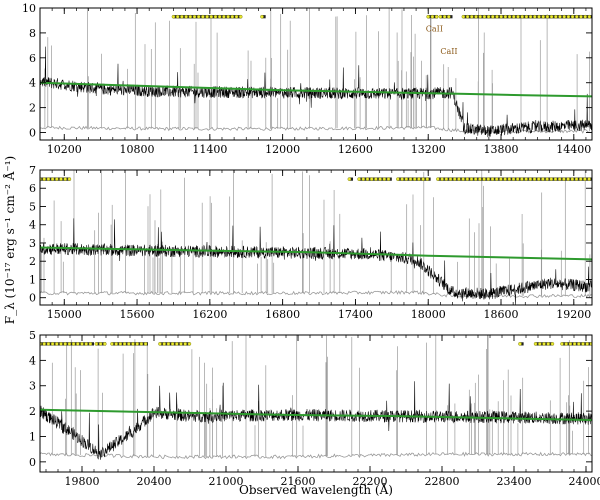  Describe the element at coordinates (355, 149) in the screenshot. I see `x-tick-label: 12600` at that location.